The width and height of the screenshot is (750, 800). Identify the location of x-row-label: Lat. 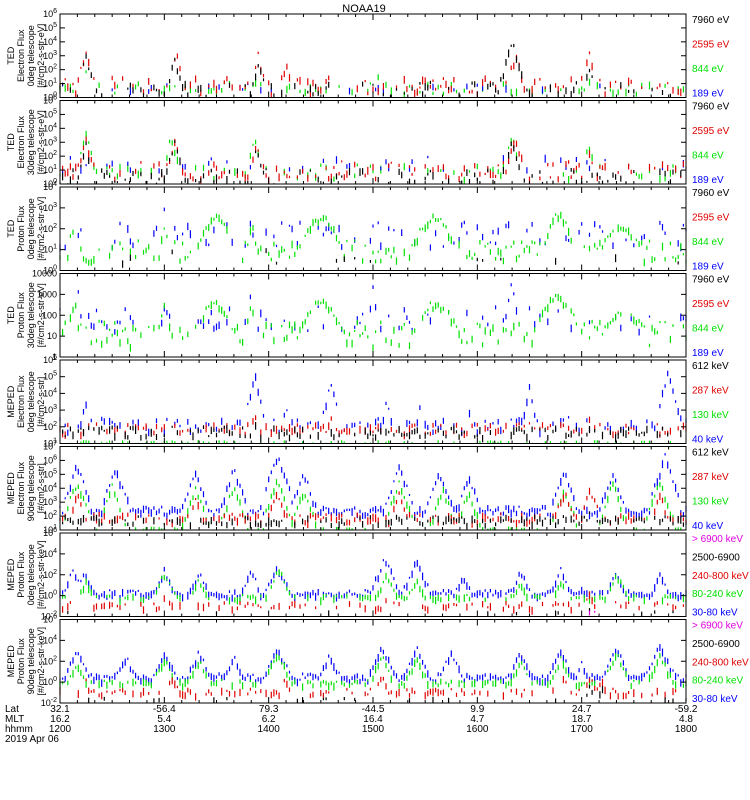
(12, 709).